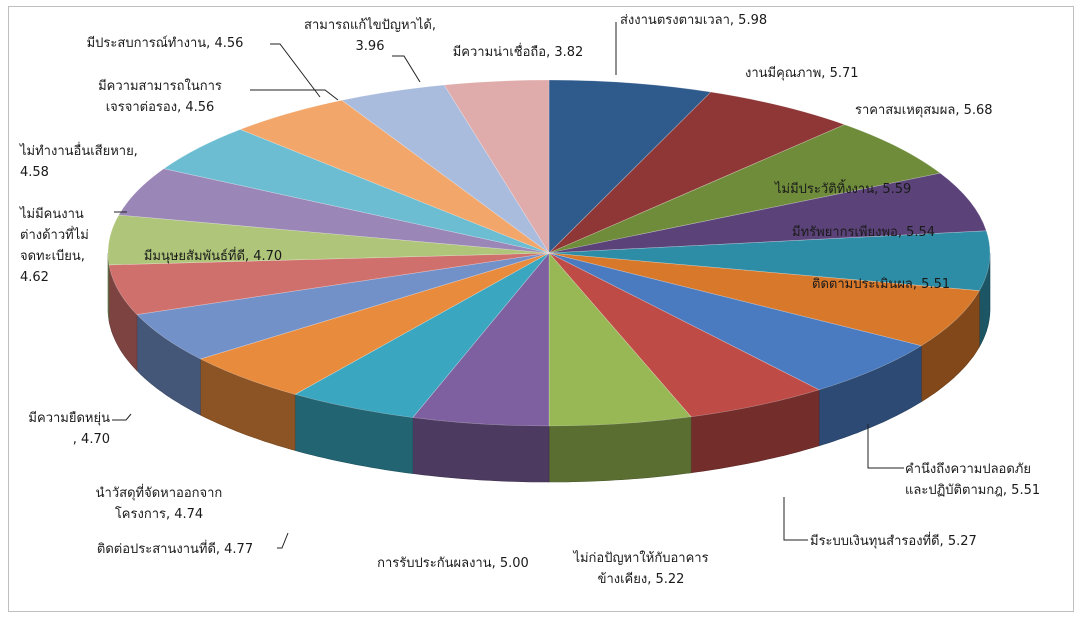 The width and height of the screenshot is (1080, 619). I want to click on data-label-line: ติดตามประเมินผล, 5.51, so click(881, 284).